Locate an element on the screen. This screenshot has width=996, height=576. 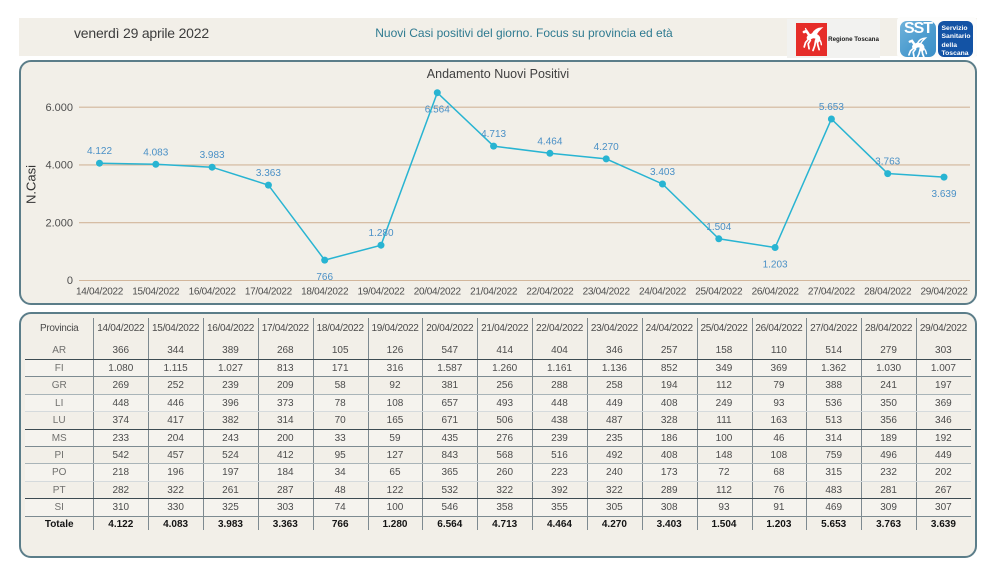
svg-text: 14/04/2022 is located at coordinates (100, 292).